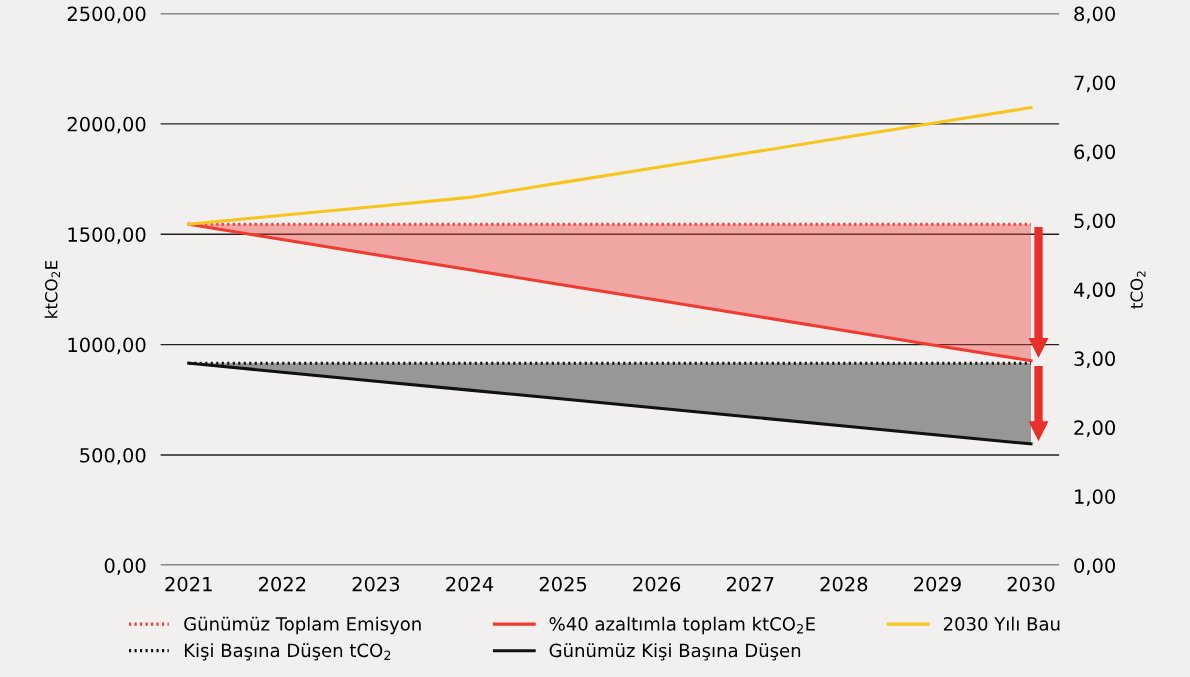 This screenshot has height=677, width=1190. What do you see at coordinates (287, 652) in the screenshot?
I see `legend-label: Kişi Başına Düşen tCO$_{2}$` at bounding box center [287, 652].